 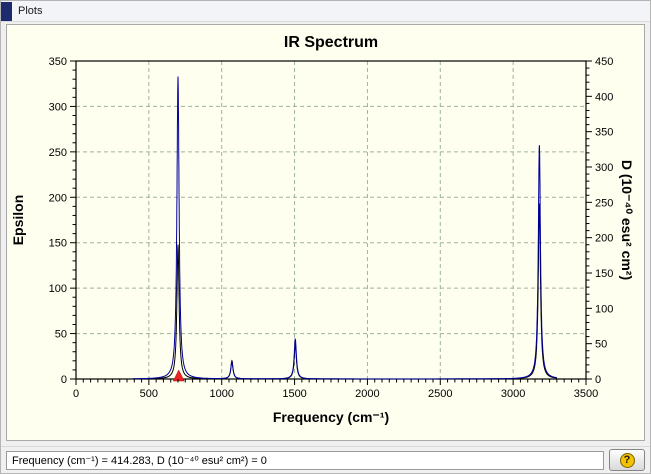 I want to click on help-button: ?, so click(x=627, y=460).